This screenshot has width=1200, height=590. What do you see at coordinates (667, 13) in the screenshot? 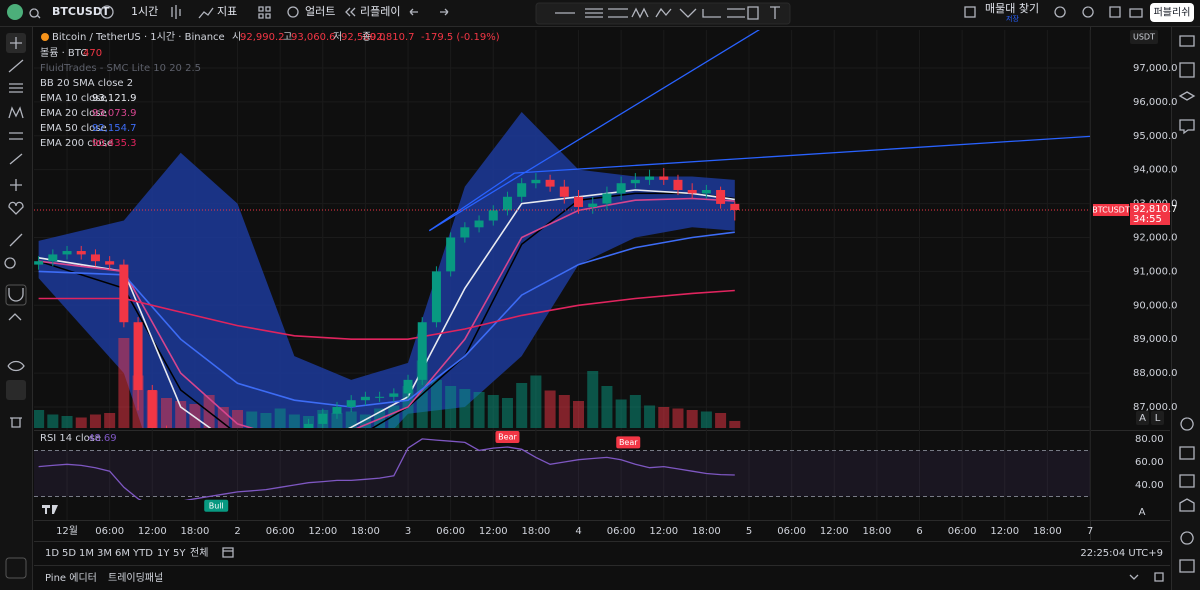
I see `drawing-tools` at bounding box center [667, 13].